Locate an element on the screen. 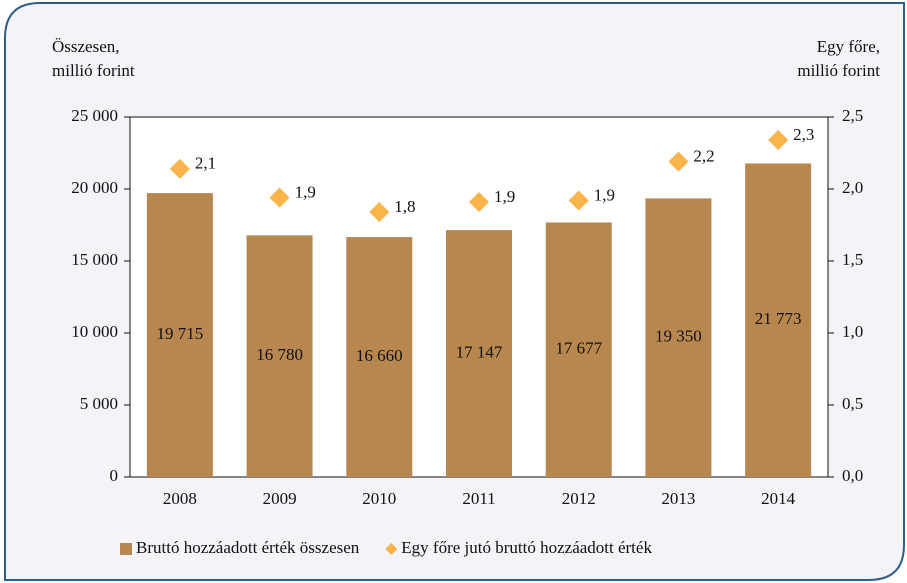 The width and height of the screenshot is (907, 583). bar-value-label: 19 350 is located at coordinates (678, 336).